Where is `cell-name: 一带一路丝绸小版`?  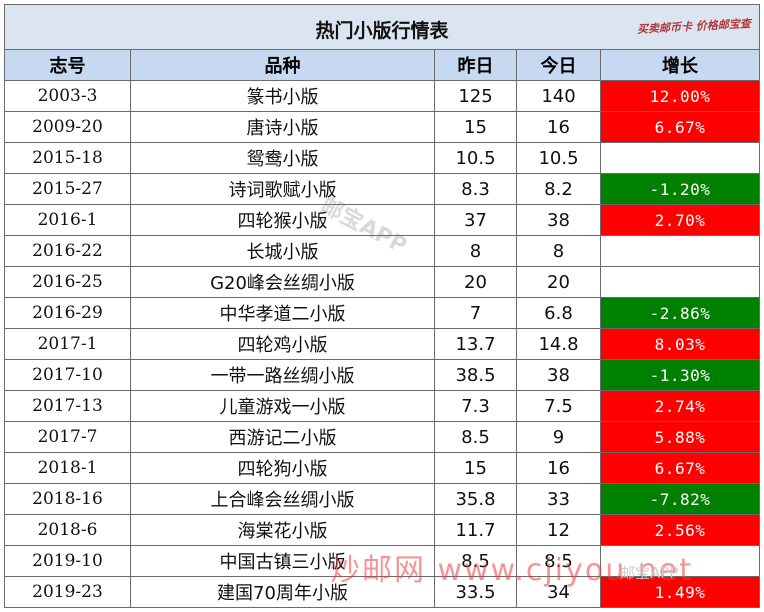
cell-name: 一带一路丝绸小版 is located at coordinates (282, 375).